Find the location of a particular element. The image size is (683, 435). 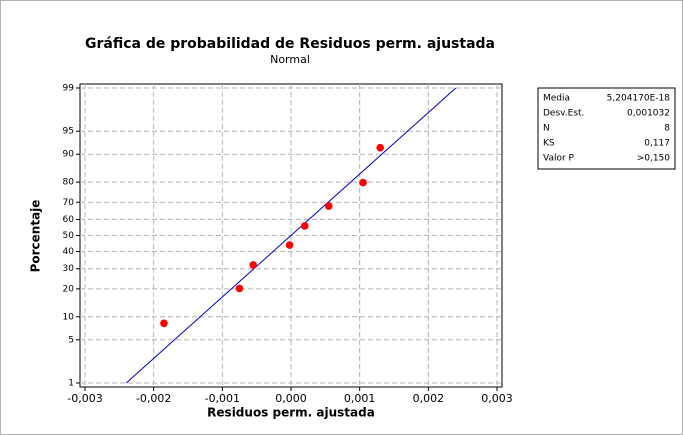

stat-label: Valor P is located at coordinates (559, 159).